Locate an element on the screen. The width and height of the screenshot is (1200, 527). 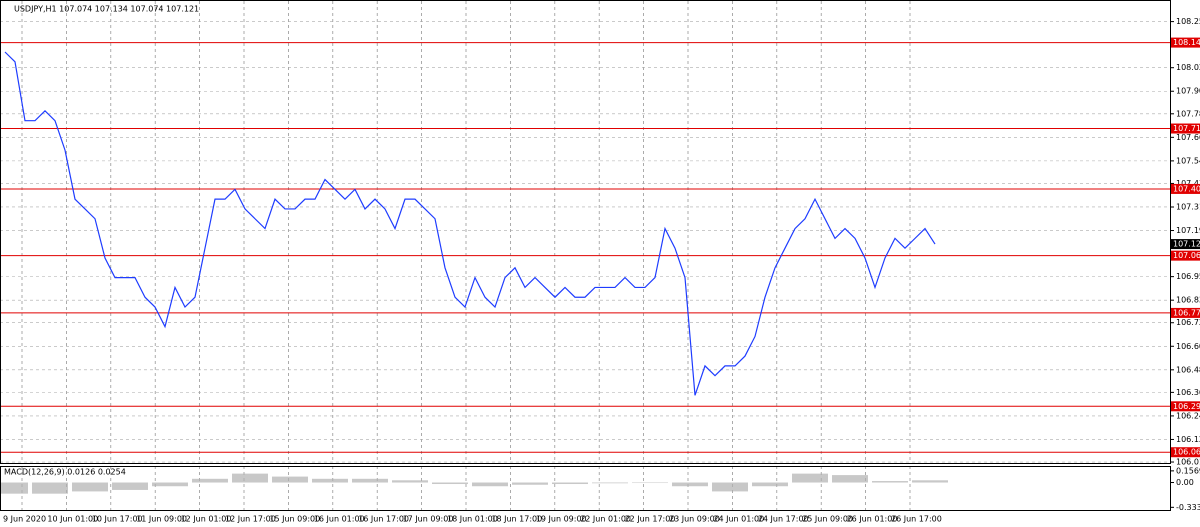
x-tick-label: 16 Jun 01:00 is located at coordinates (339, 519).